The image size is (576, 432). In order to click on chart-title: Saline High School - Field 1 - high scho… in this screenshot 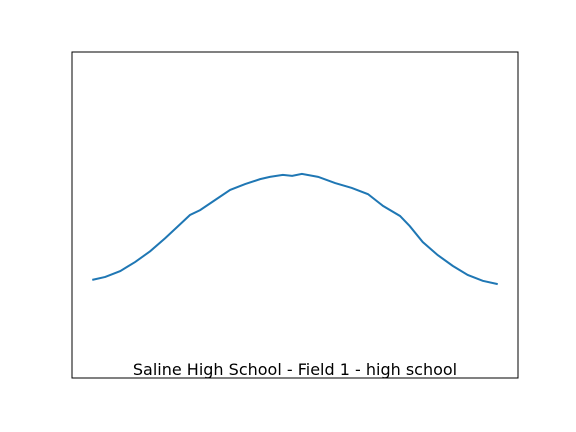, I will do `click(295, 369)`.